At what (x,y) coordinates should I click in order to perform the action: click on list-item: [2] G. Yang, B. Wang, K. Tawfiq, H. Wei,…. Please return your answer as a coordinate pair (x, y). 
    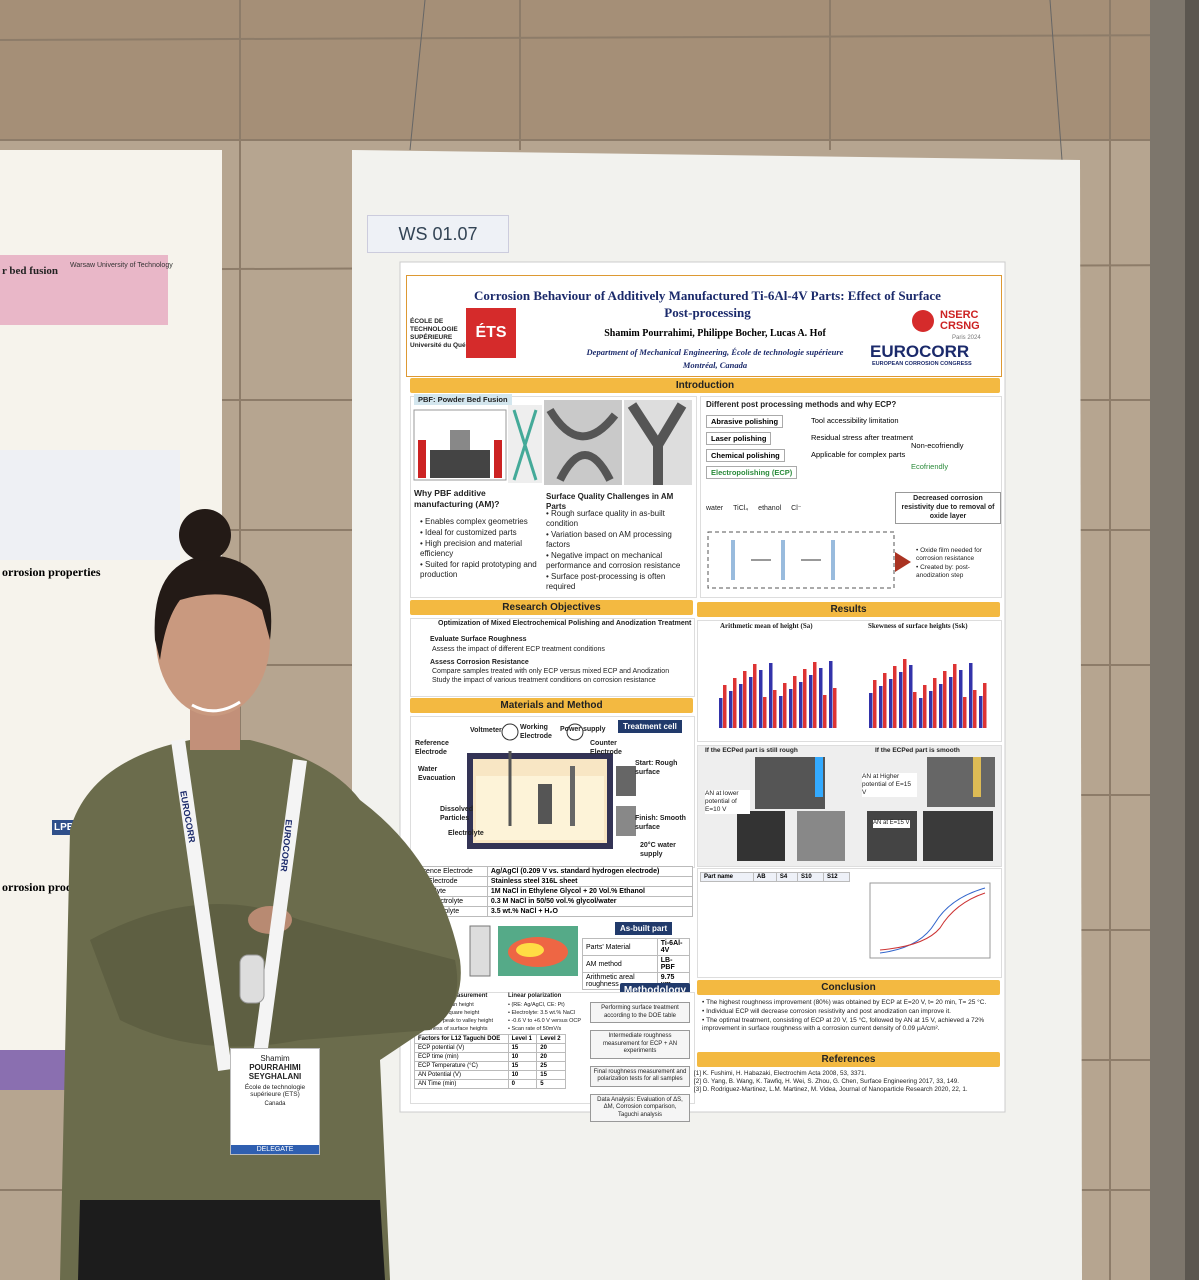
    Looking at the image, I should click on (826, 1081).